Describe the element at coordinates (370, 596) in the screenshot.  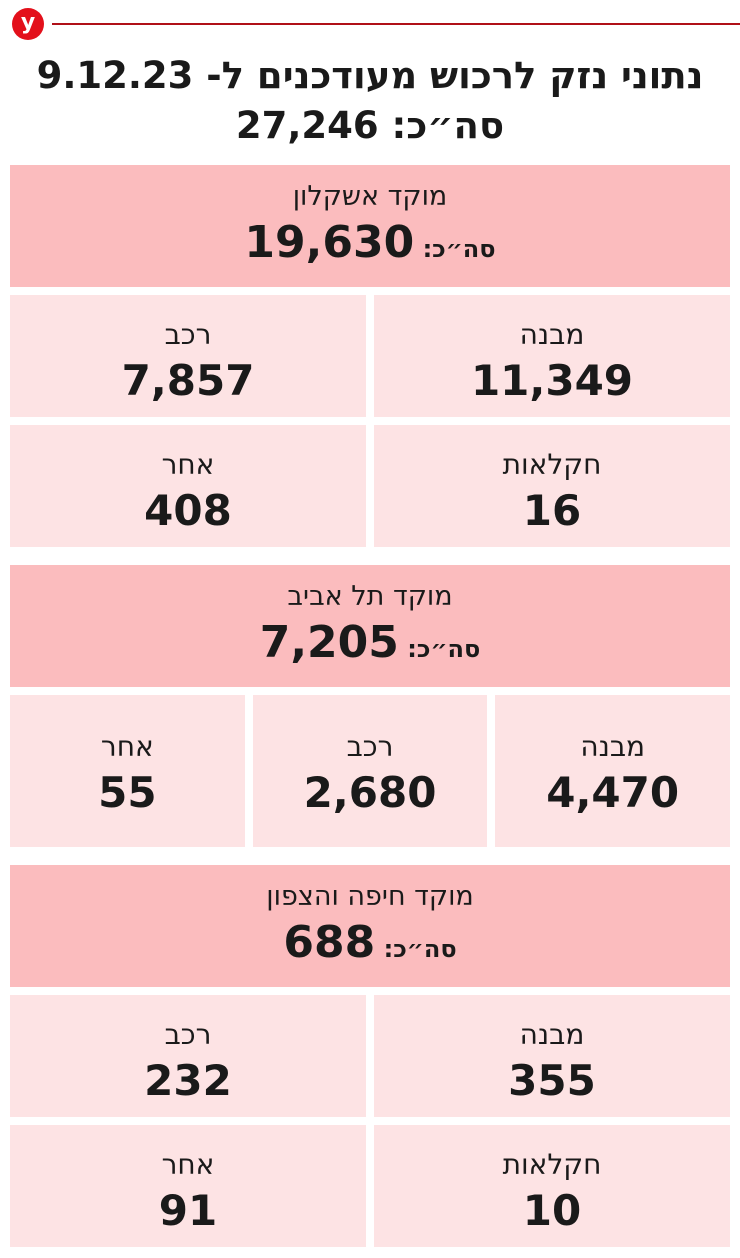
I see `section-name: מוקד תל אביב` at that location.